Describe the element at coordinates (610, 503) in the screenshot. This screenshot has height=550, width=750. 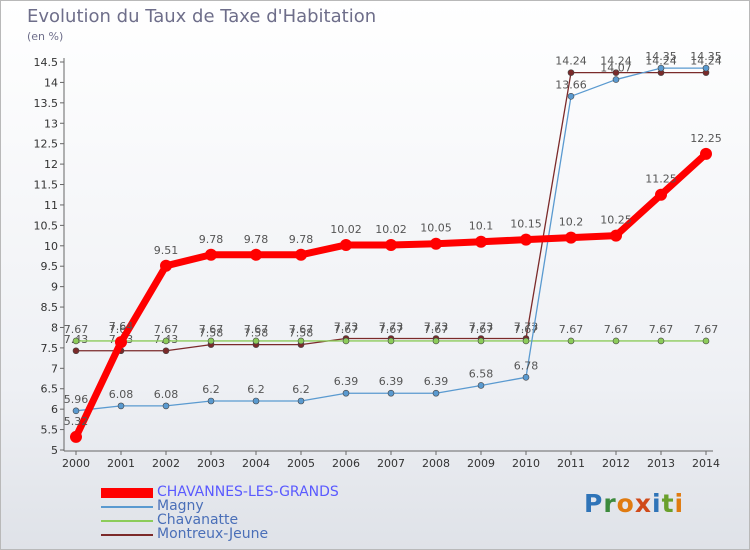
I see `logo-letter: r` at that location.